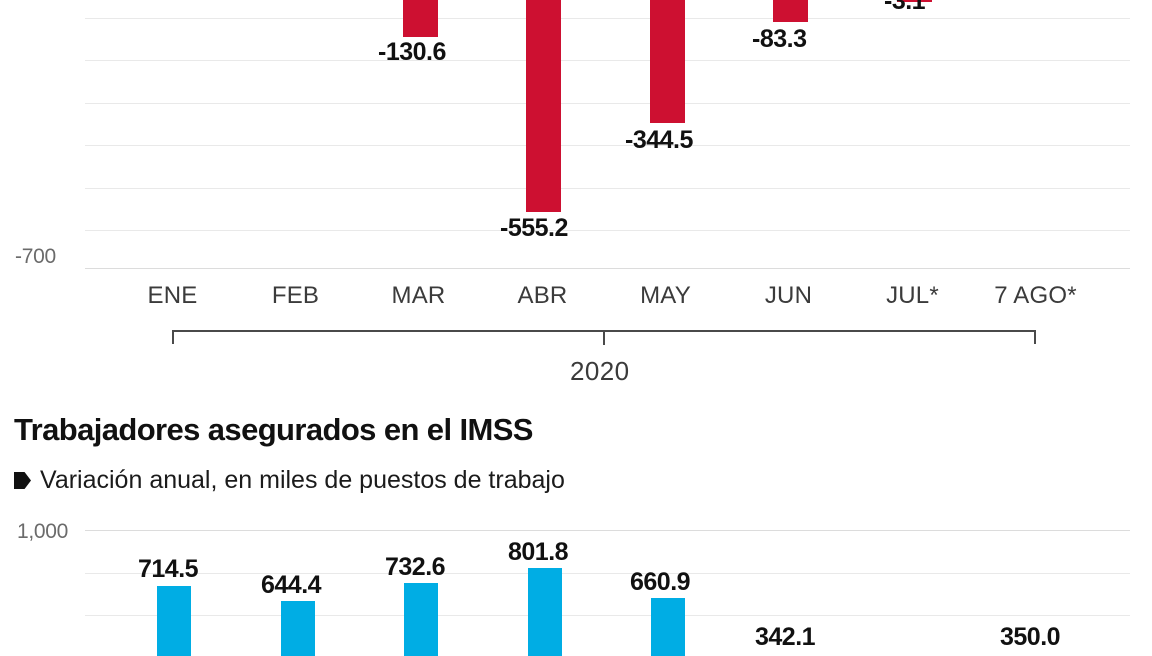  What do you see at coordinates (788, 295) in the screenshot?
I see `xtick-jun: JUN` at bounding box center [788, 295].